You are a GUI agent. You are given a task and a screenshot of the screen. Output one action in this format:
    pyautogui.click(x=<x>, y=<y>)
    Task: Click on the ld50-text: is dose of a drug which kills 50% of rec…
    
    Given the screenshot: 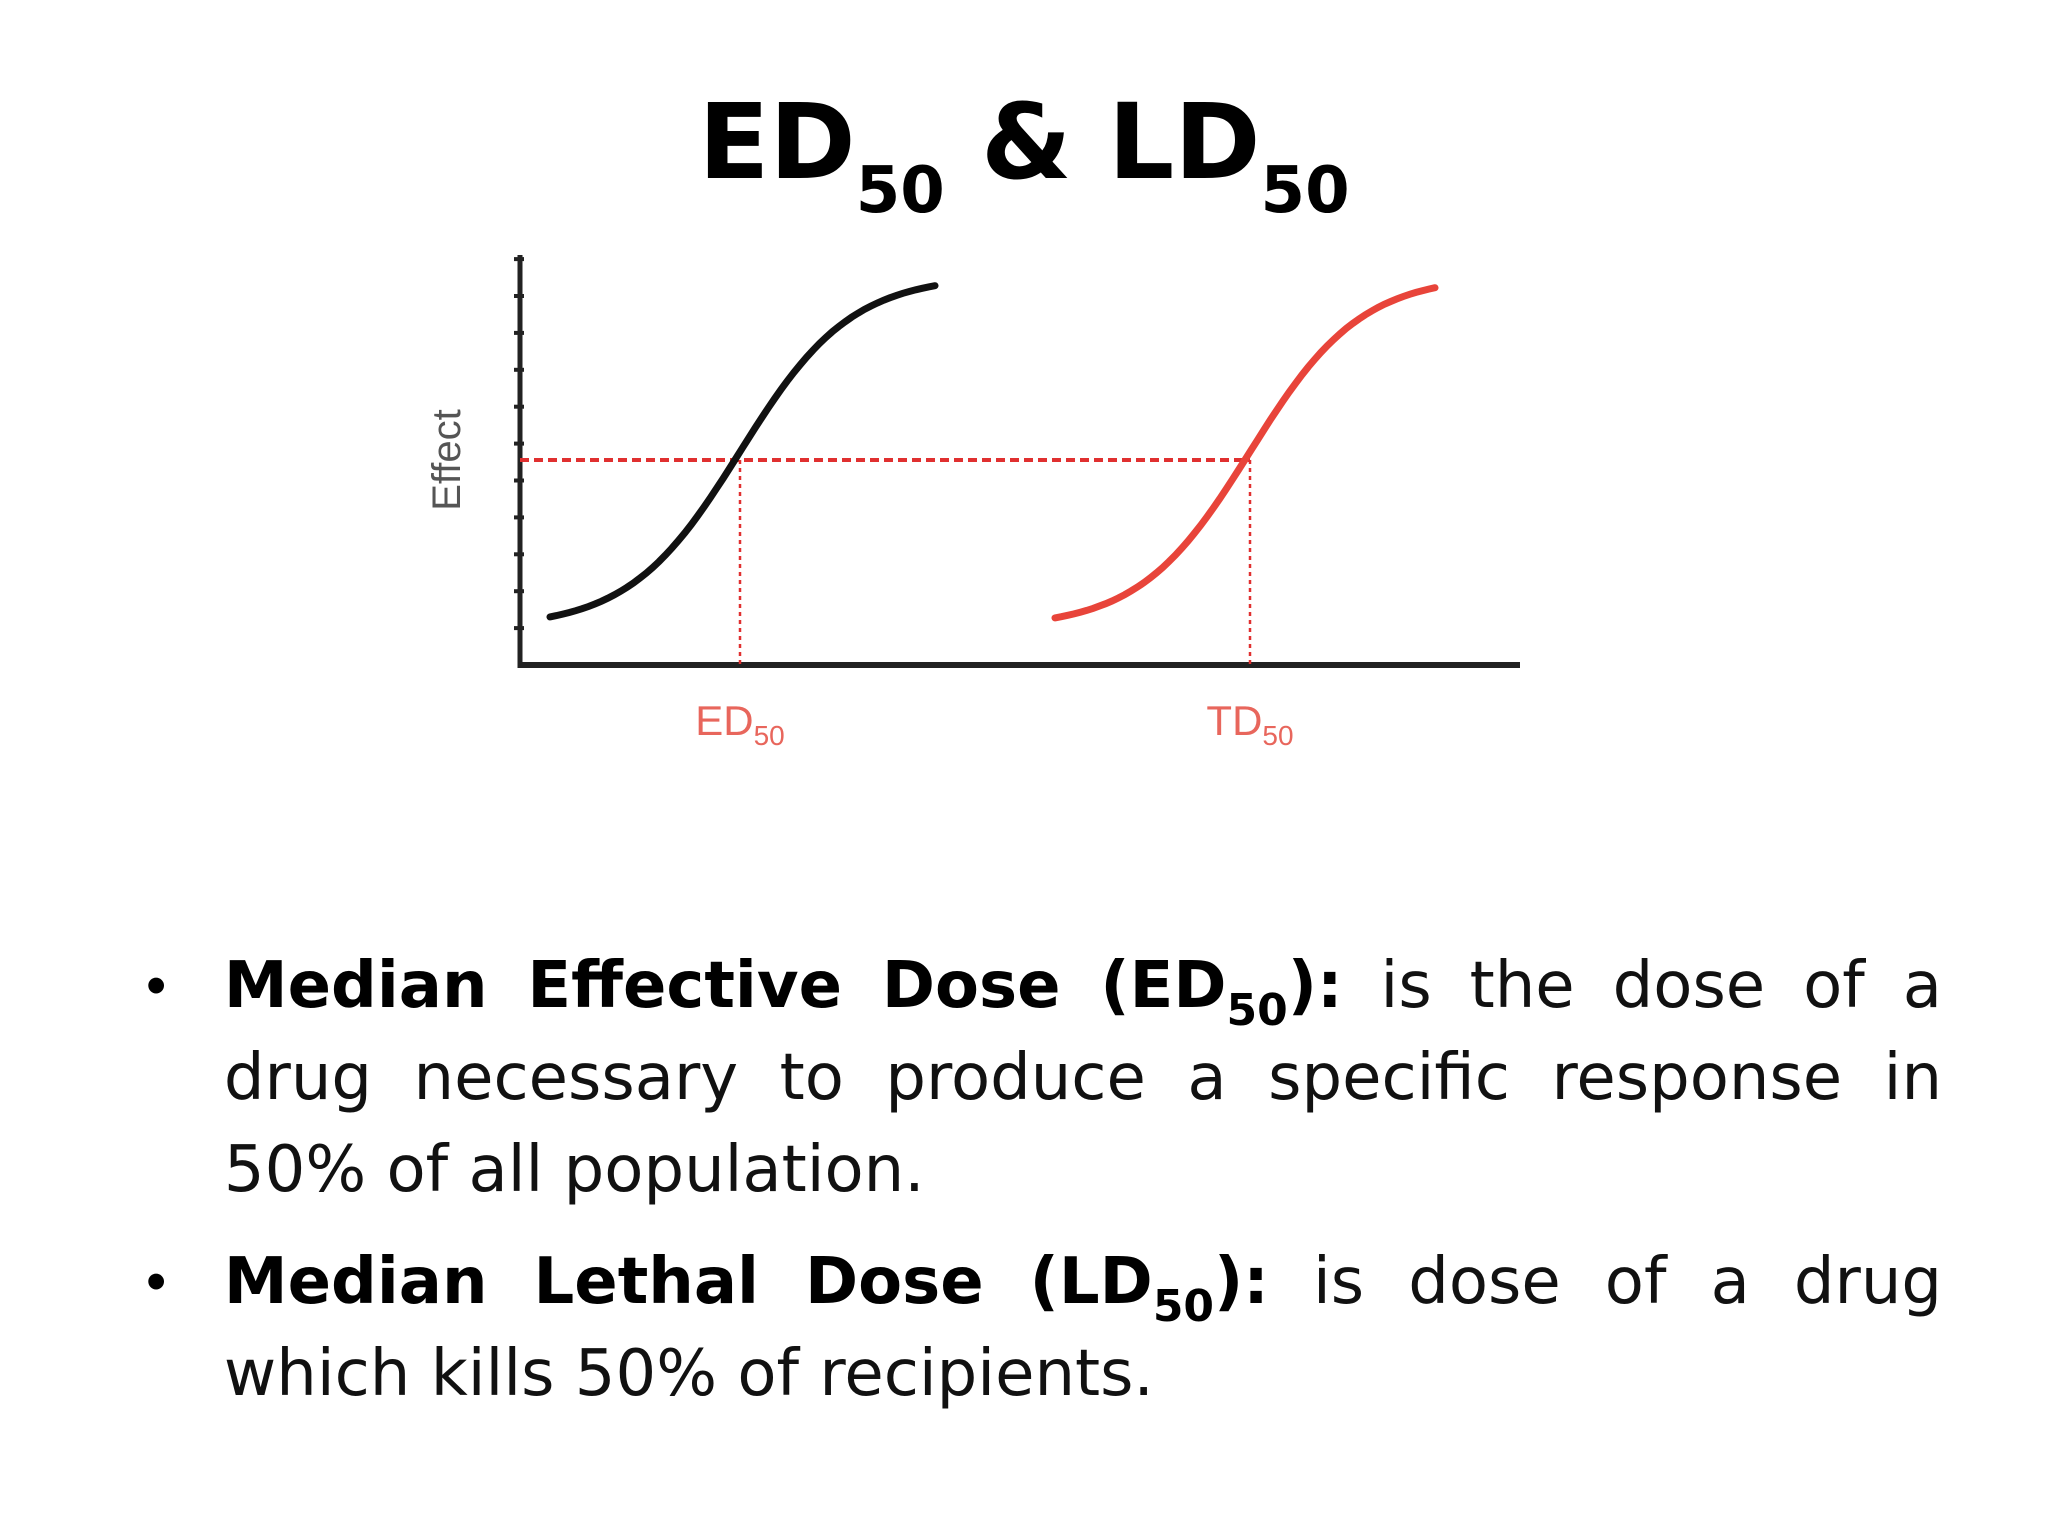 What is the action you would take?
    pyautogui.click(x=1083, y=1328)
    